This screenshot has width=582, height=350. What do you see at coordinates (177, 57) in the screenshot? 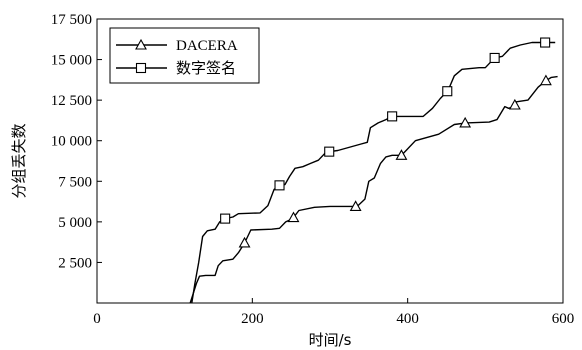
I see `legend-items: DACERA 数字签名` at bounding box center [177, 57].